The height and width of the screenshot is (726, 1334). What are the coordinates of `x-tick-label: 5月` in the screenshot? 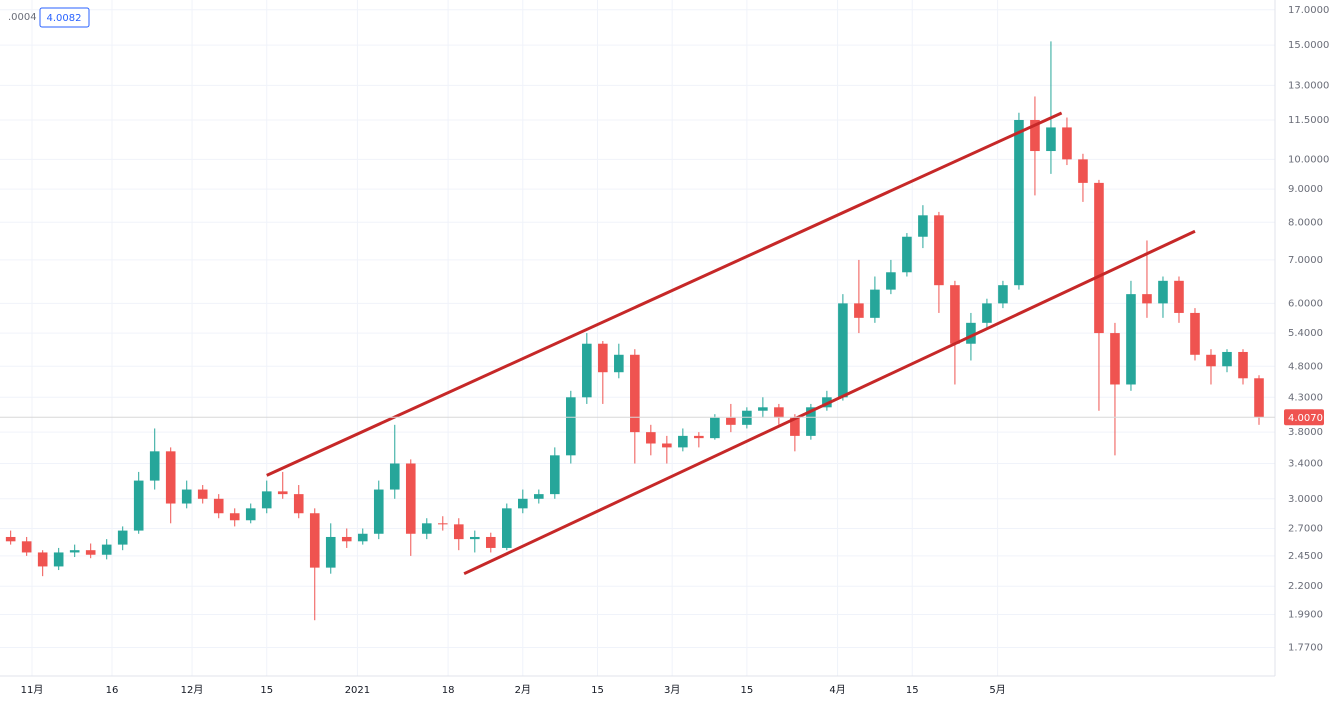 It's located at (997, 690).